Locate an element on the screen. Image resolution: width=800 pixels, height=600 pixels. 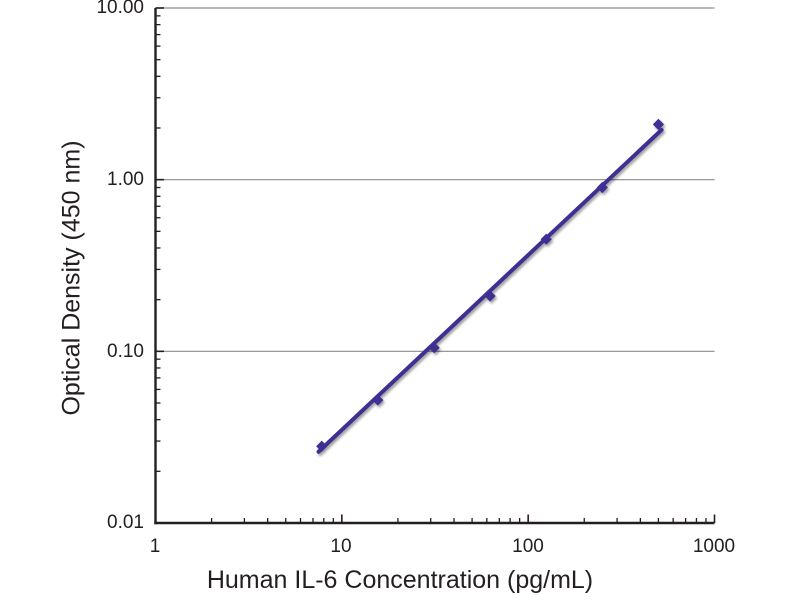
y-axis-title: Optical Density (450 nm) is located at coordinates (71, 278).